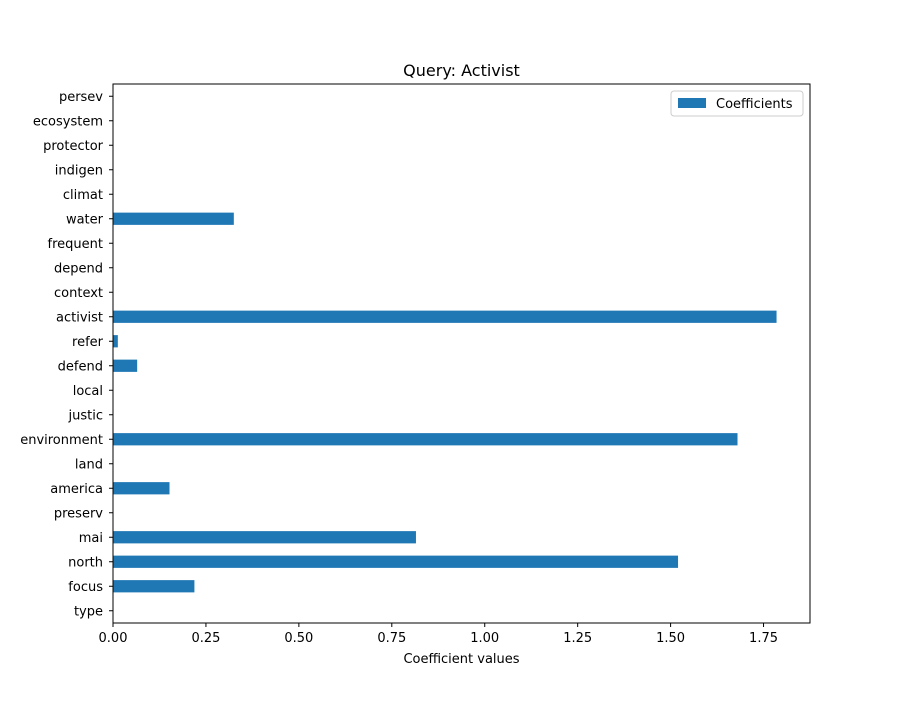 The width and height of the screenshot is (900, 704). I want to click on x-tick-label: 0.75, so click(391, 638).